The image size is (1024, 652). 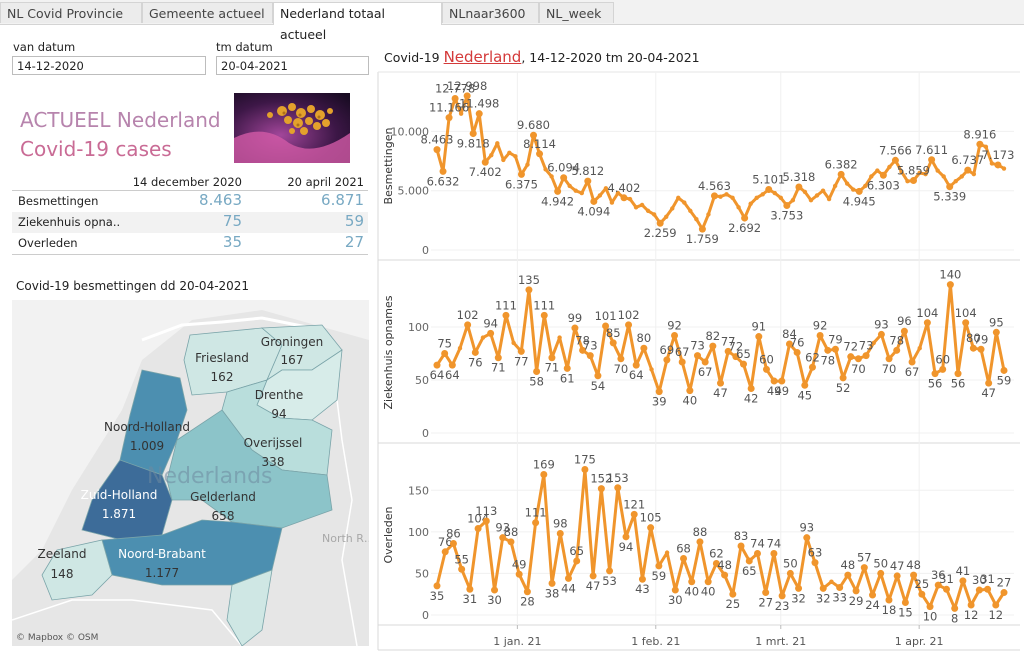 I want to click on tab-gemeente-actueel: Gemeente actueel, so click(x=207, y=12).